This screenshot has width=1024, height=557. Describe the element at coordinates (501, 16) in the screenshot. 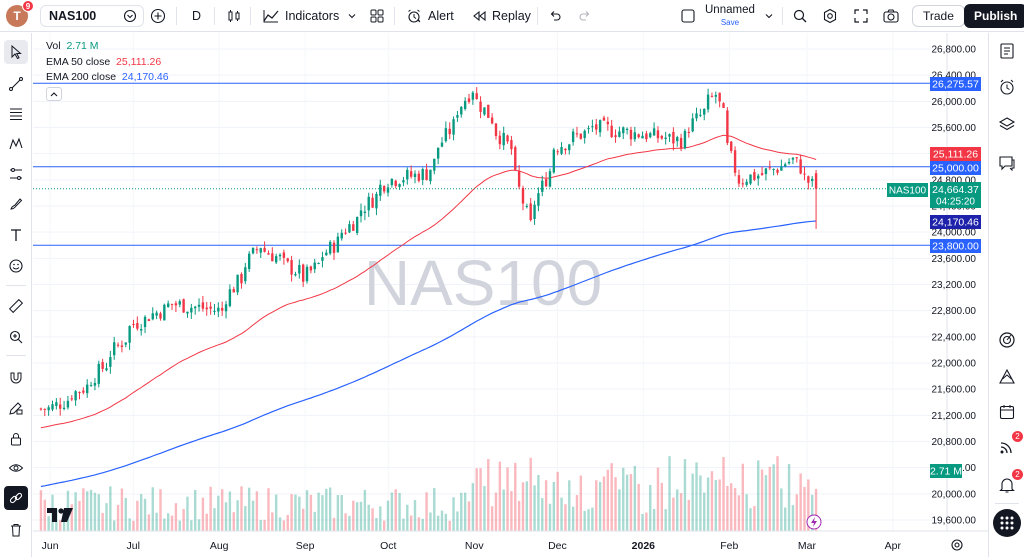

I see `replay-button: Replay` at that location.